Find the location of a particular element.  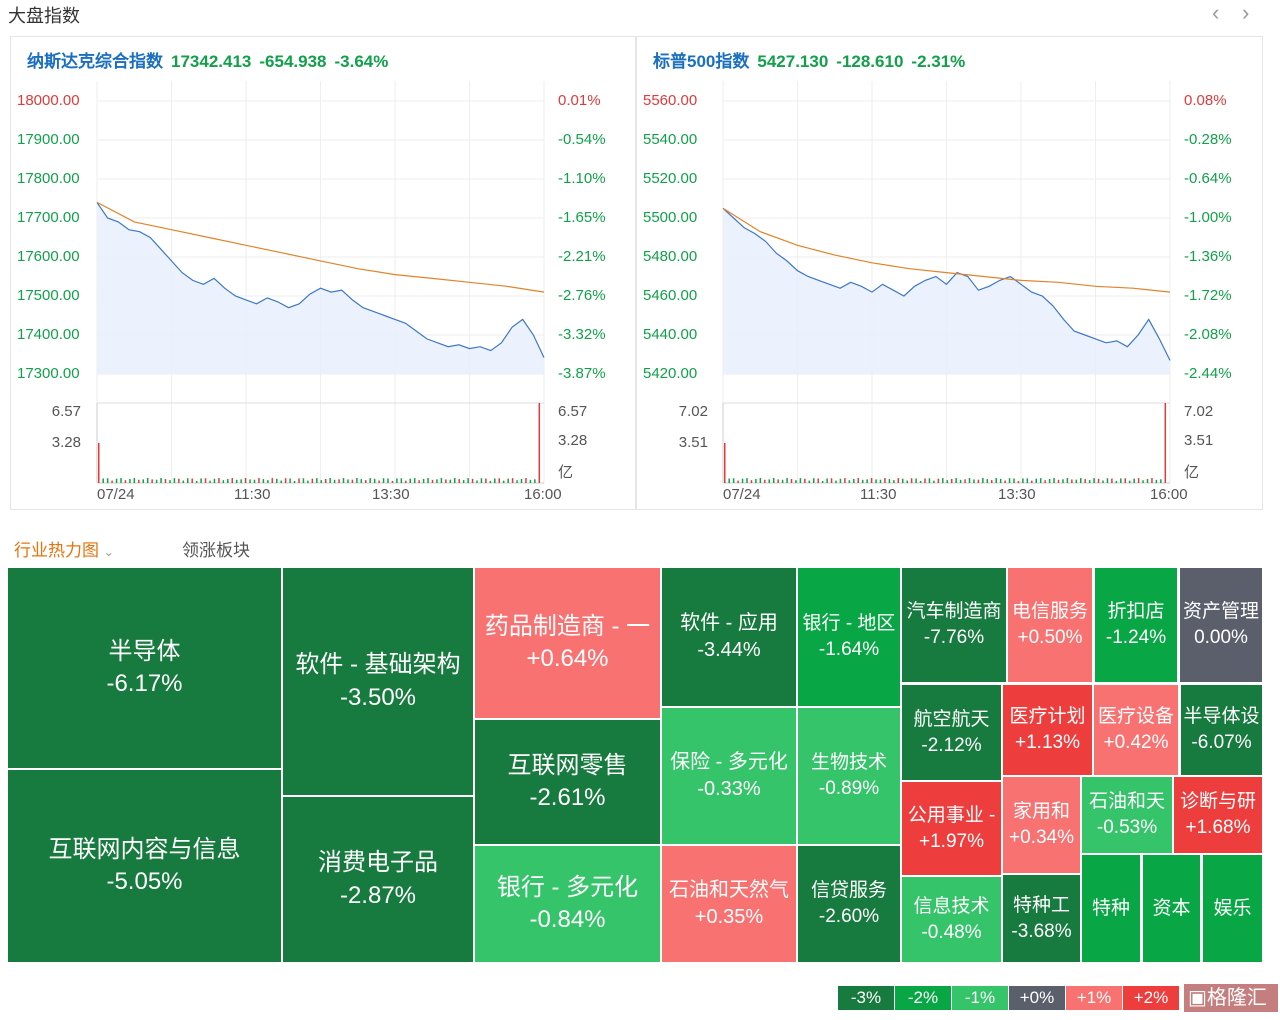

treemap-tile: 银行 - 多元化 -0.84% is located at coordinates (567, 904).